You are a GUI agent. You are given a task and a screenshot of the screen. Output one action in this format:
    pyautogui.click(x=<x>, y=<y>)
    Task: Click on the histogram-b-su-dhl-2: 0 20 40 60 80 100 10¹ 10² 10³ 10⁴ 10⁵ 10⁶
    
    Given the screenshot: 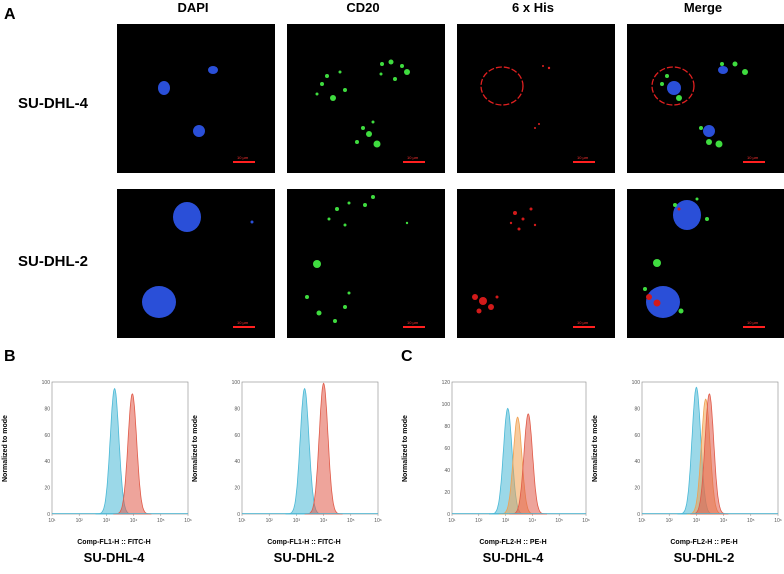 What is the action you would take?
    pyautogui.click(x=305, y=452)
    